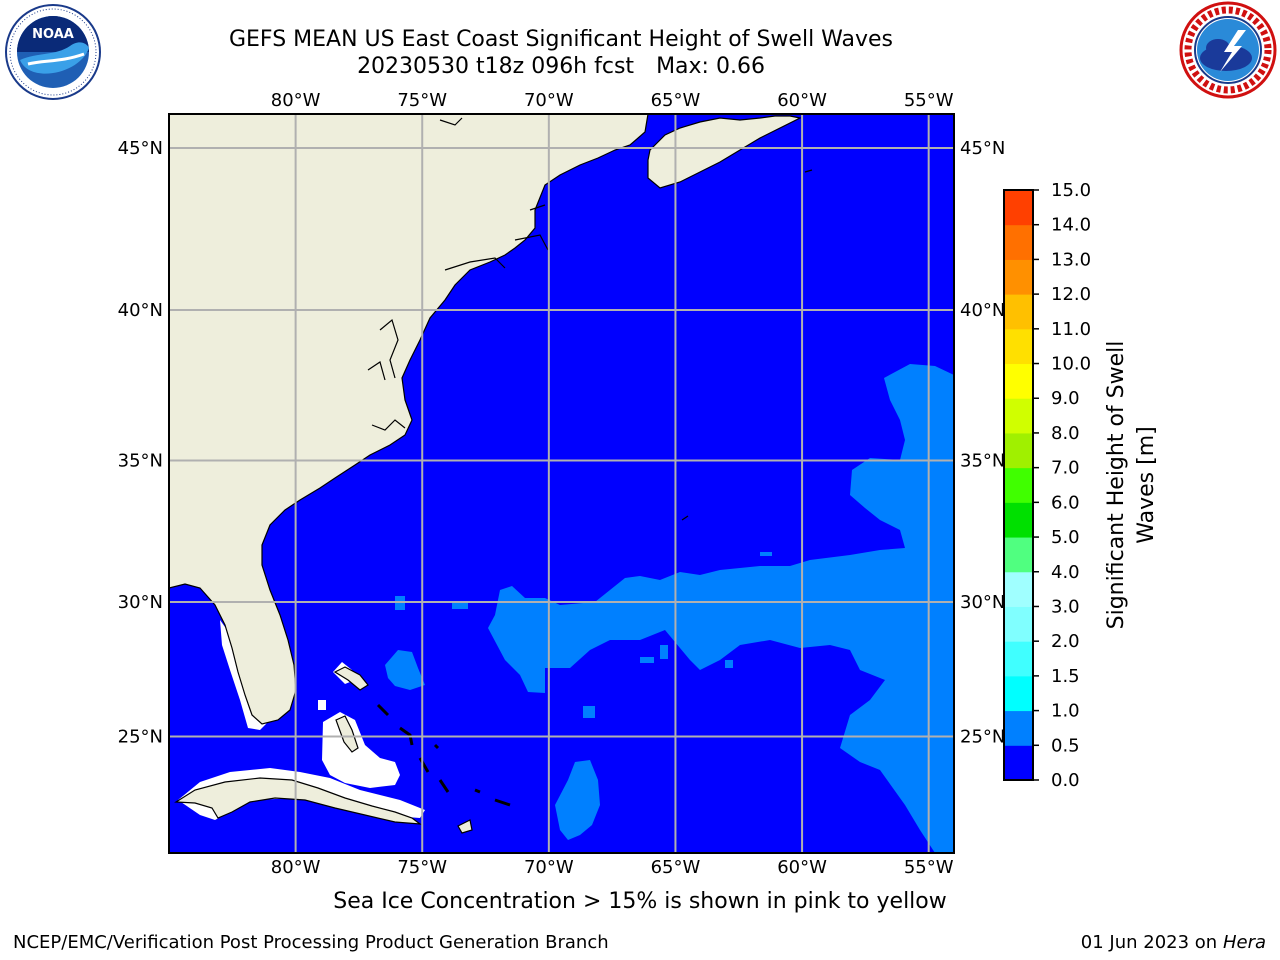  What do you see at coordinates (710, 66) in the screenshot?
I see `max-value: Max: 0.66` at bounding box center [710, 66].